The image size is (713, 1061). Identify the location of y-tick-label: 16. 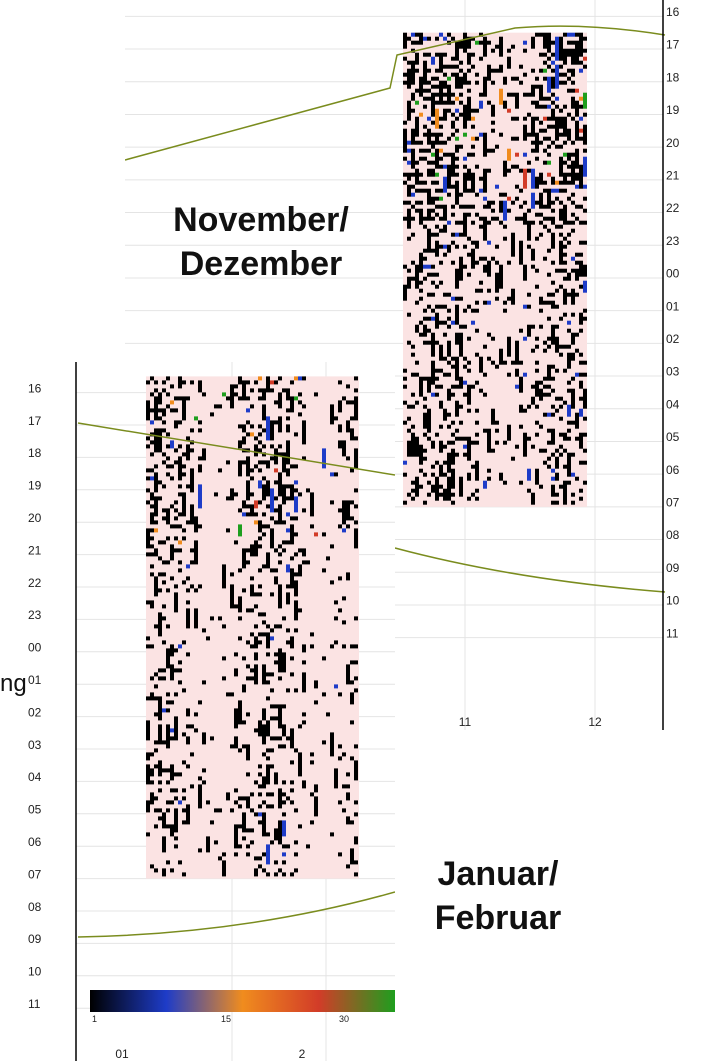
(35, 388).